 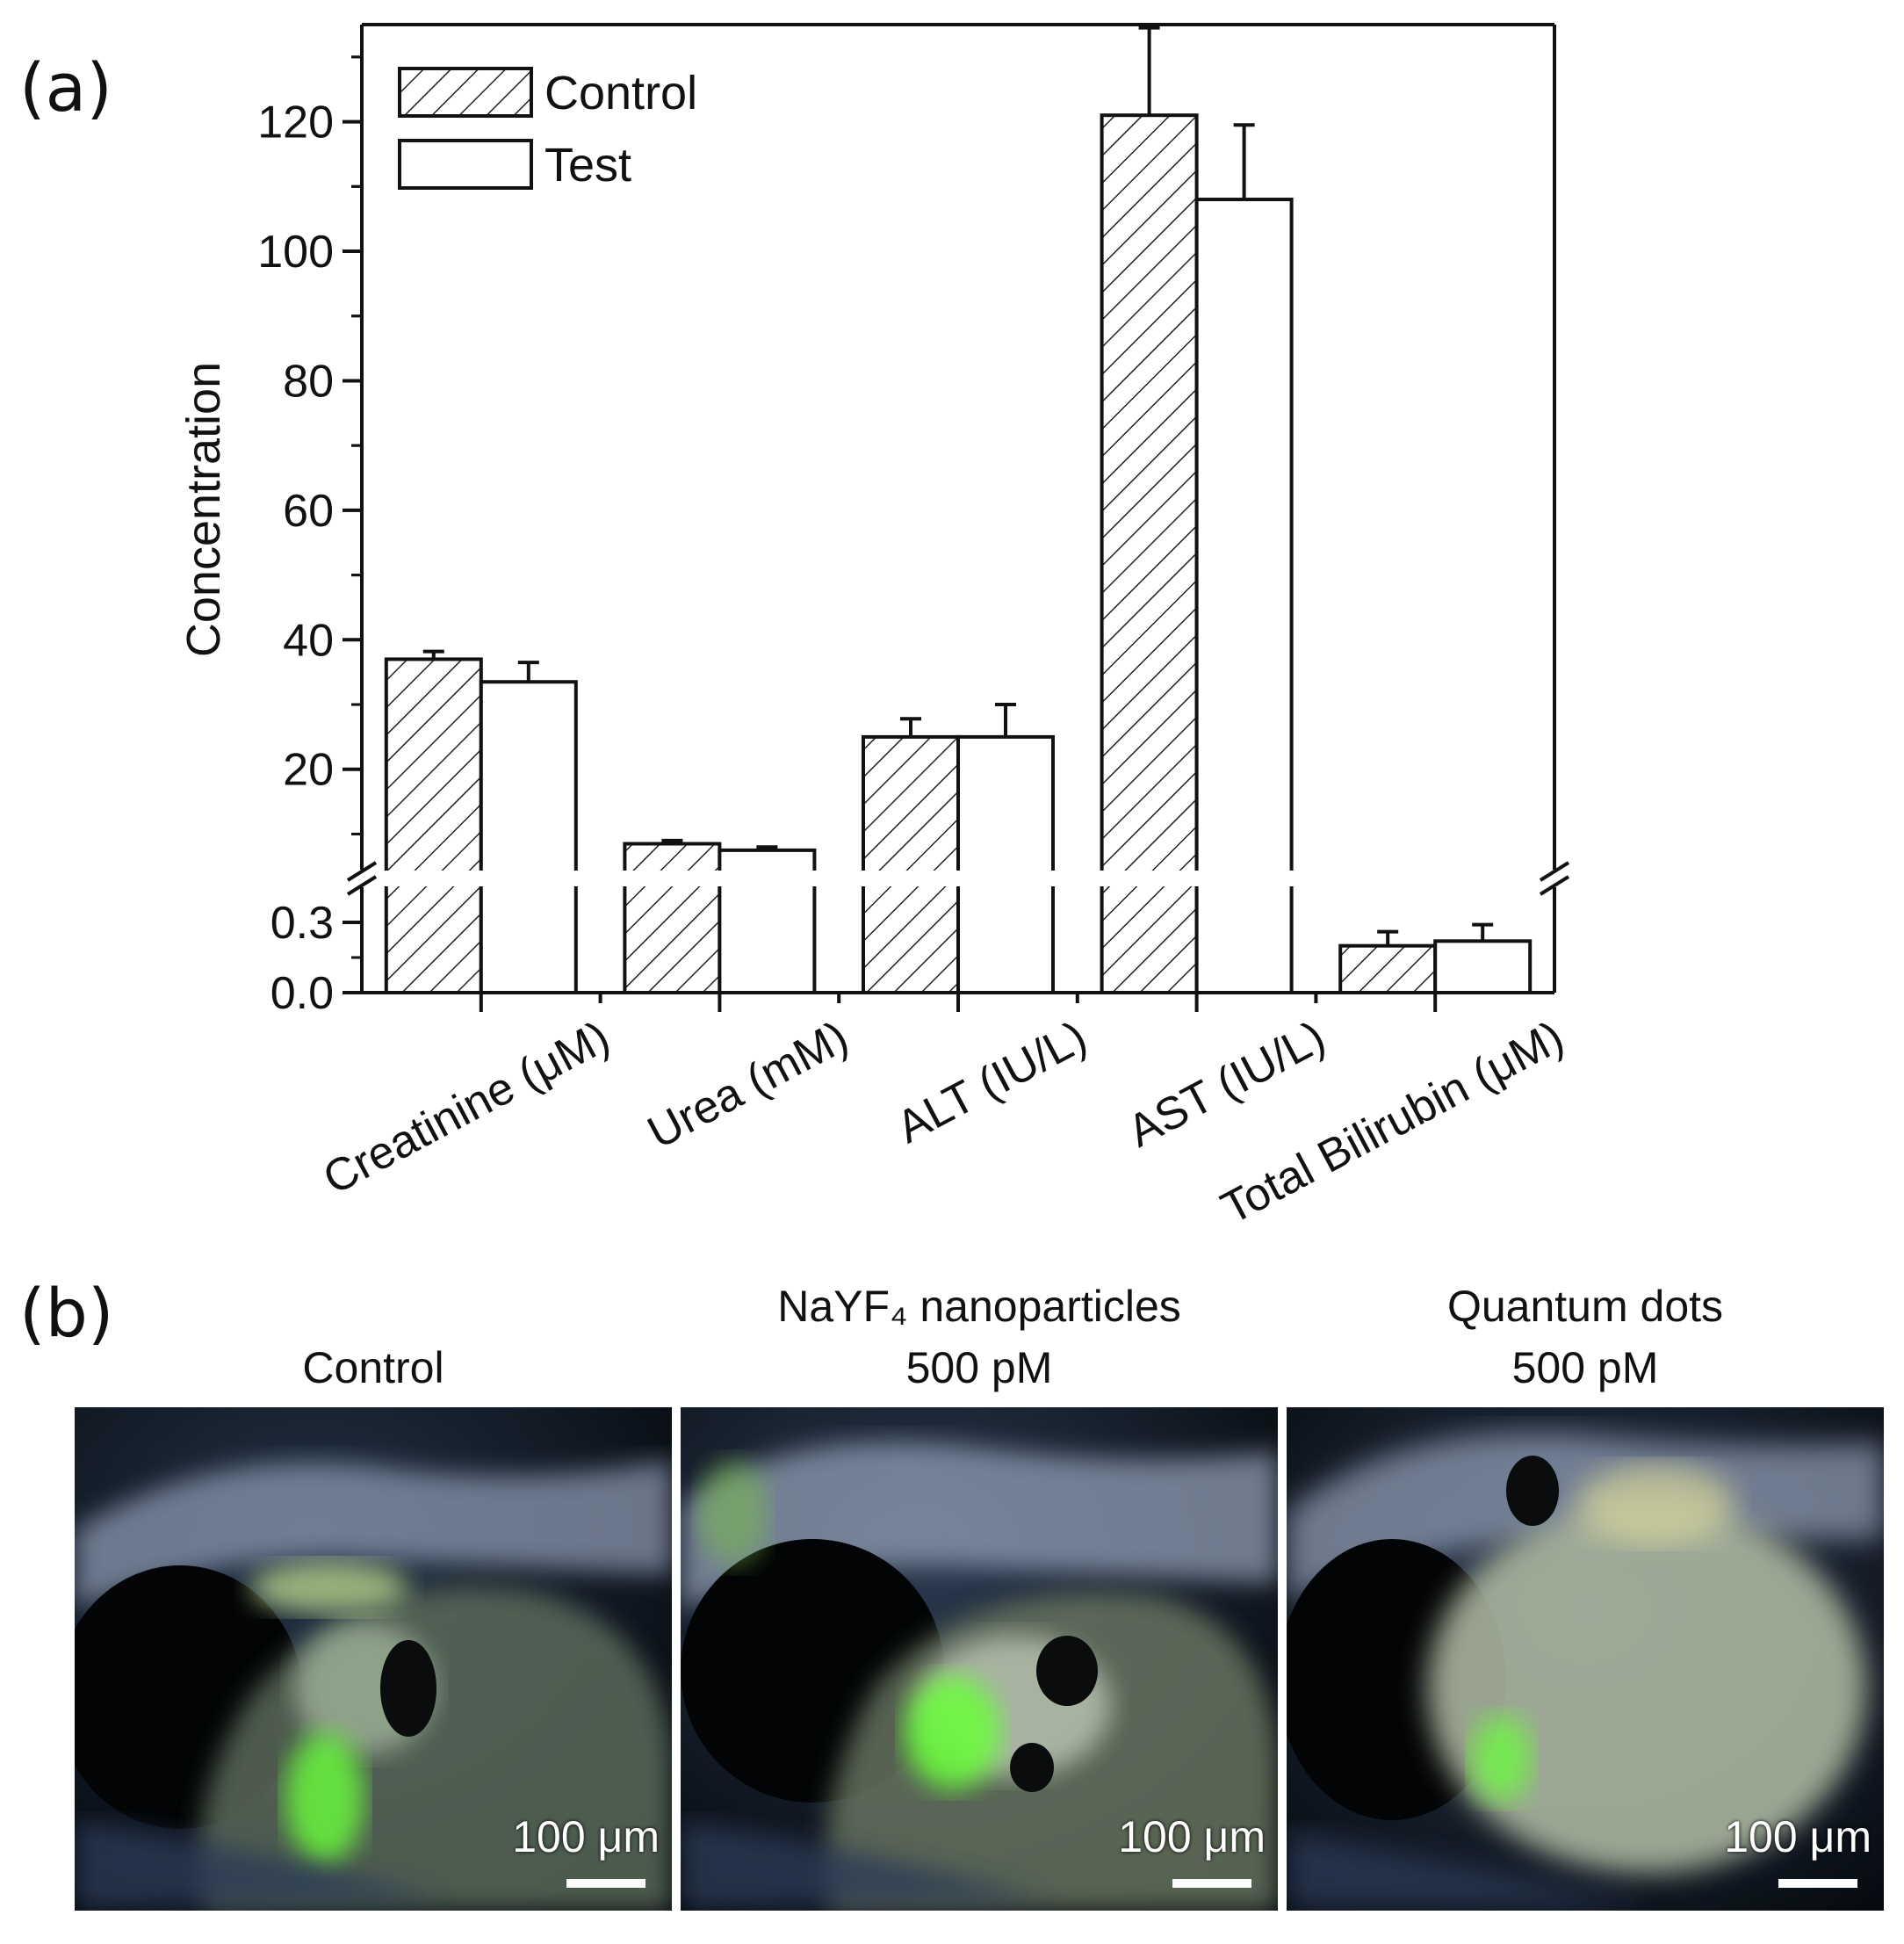 I want to click on axis-break-band, so click(x=958, y=878).